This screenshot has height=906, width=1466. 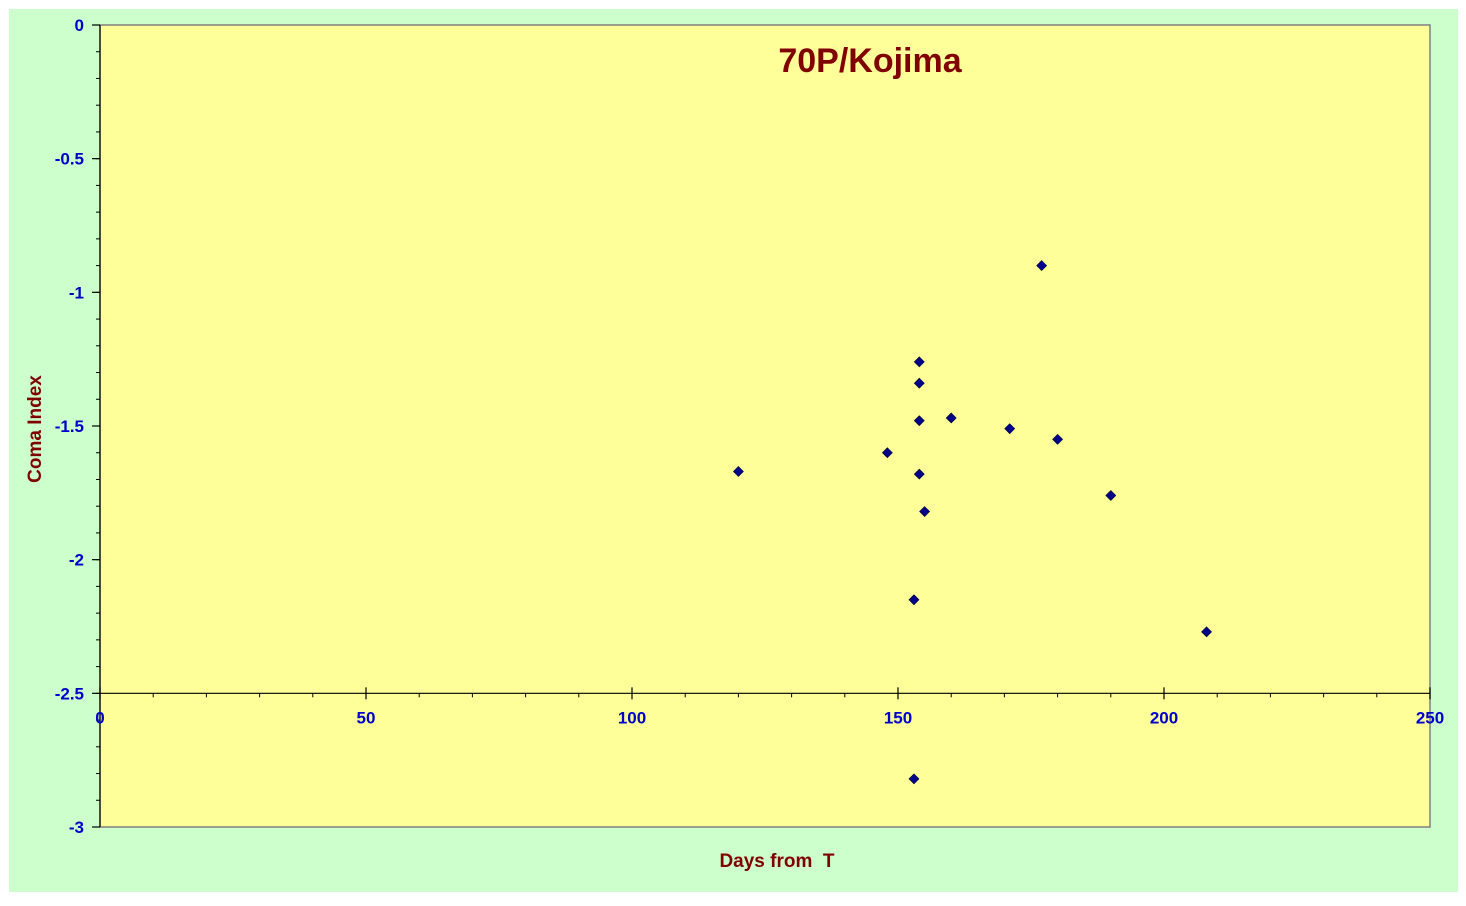 I want to click on y-tick-label: -2.5, so click(x=69, y=693).